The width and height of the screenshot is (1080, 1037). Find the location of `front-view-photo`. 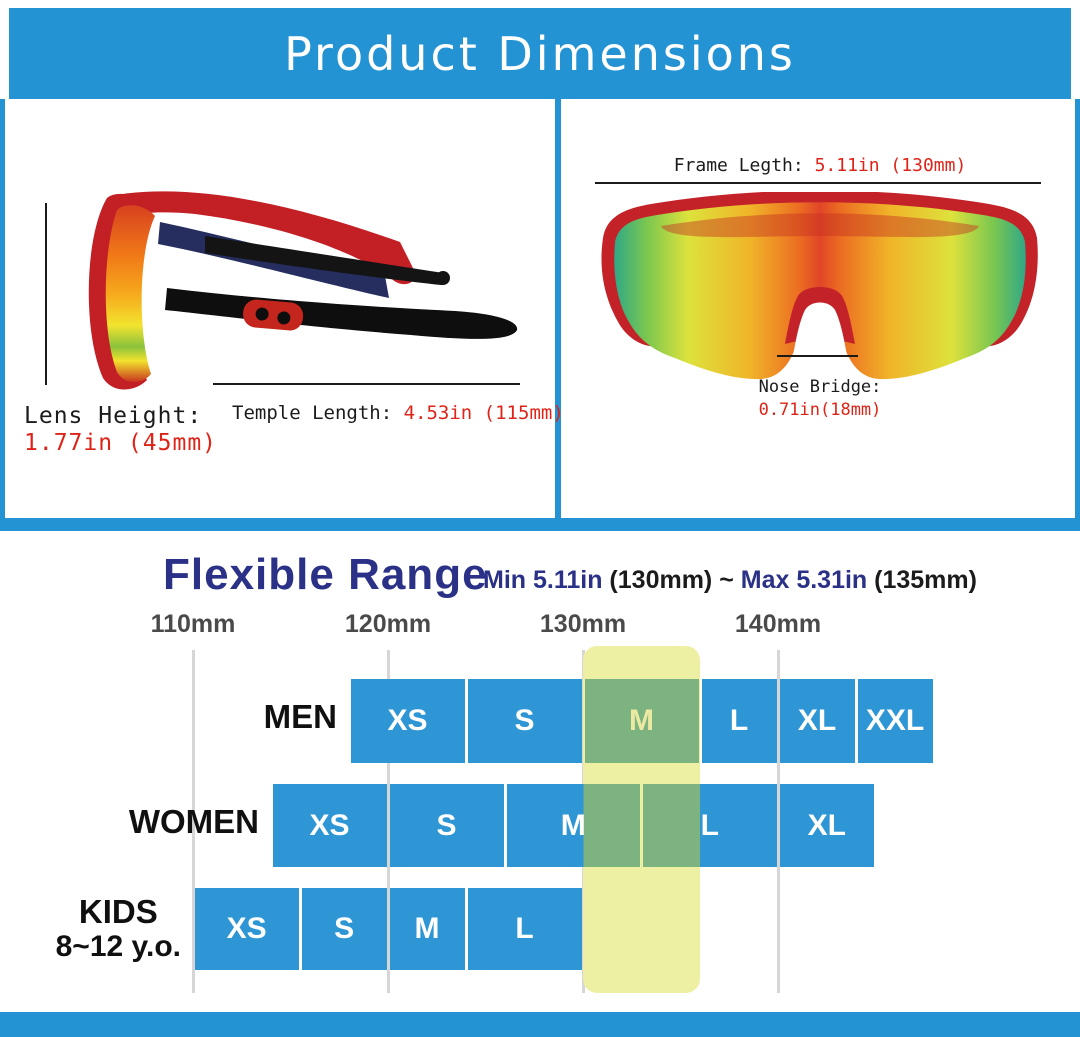

front-view-photo is located at coordinates (820, 288).